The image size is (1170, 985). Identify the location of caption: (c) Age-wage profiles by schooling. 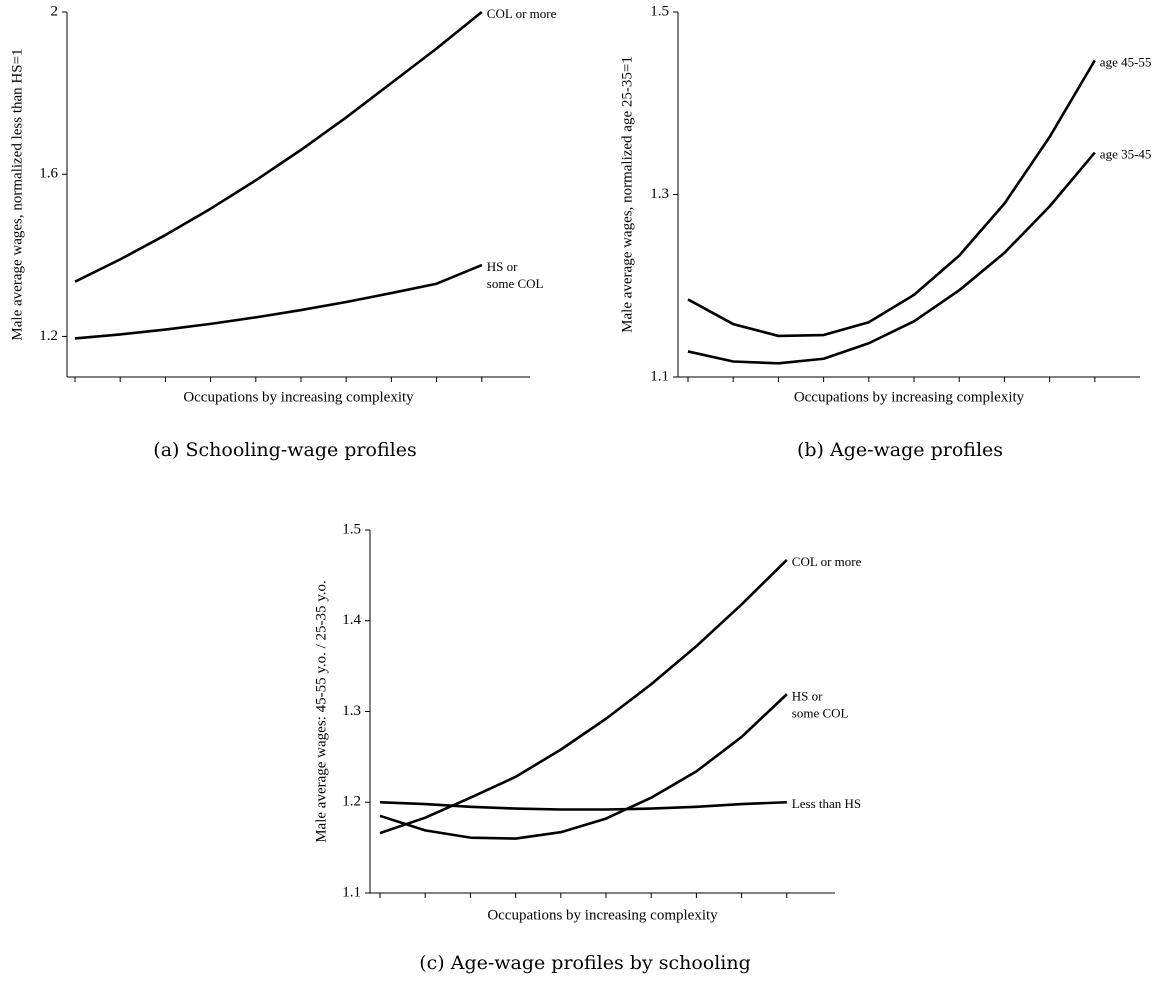
(585, 963).